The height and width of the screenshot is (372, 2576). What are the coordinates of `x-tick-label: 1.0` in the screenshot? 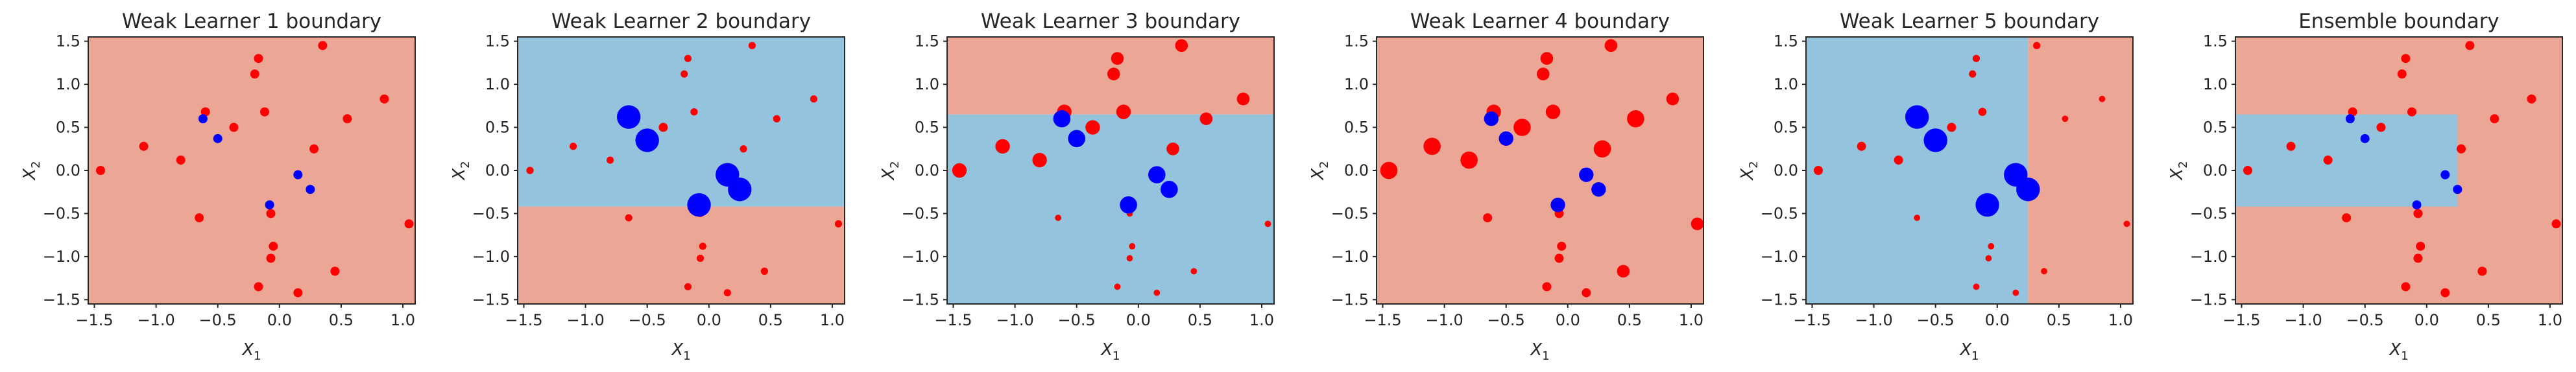 It's located at (403, 320).